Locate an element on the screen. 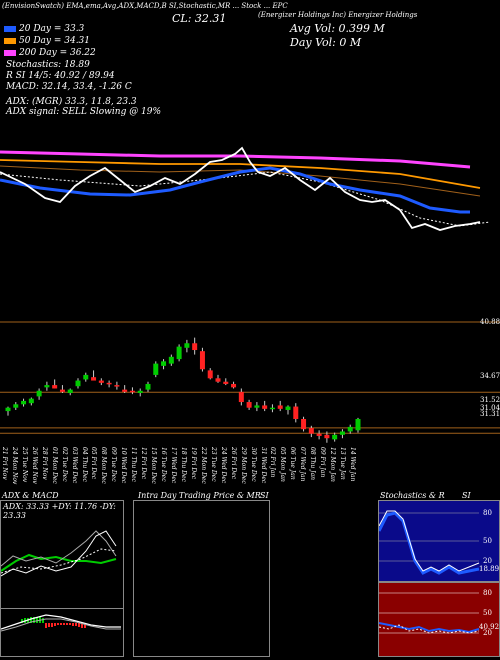 This screenshot has width=500, height=660. ema50-line is located at coordinates (240, 174).